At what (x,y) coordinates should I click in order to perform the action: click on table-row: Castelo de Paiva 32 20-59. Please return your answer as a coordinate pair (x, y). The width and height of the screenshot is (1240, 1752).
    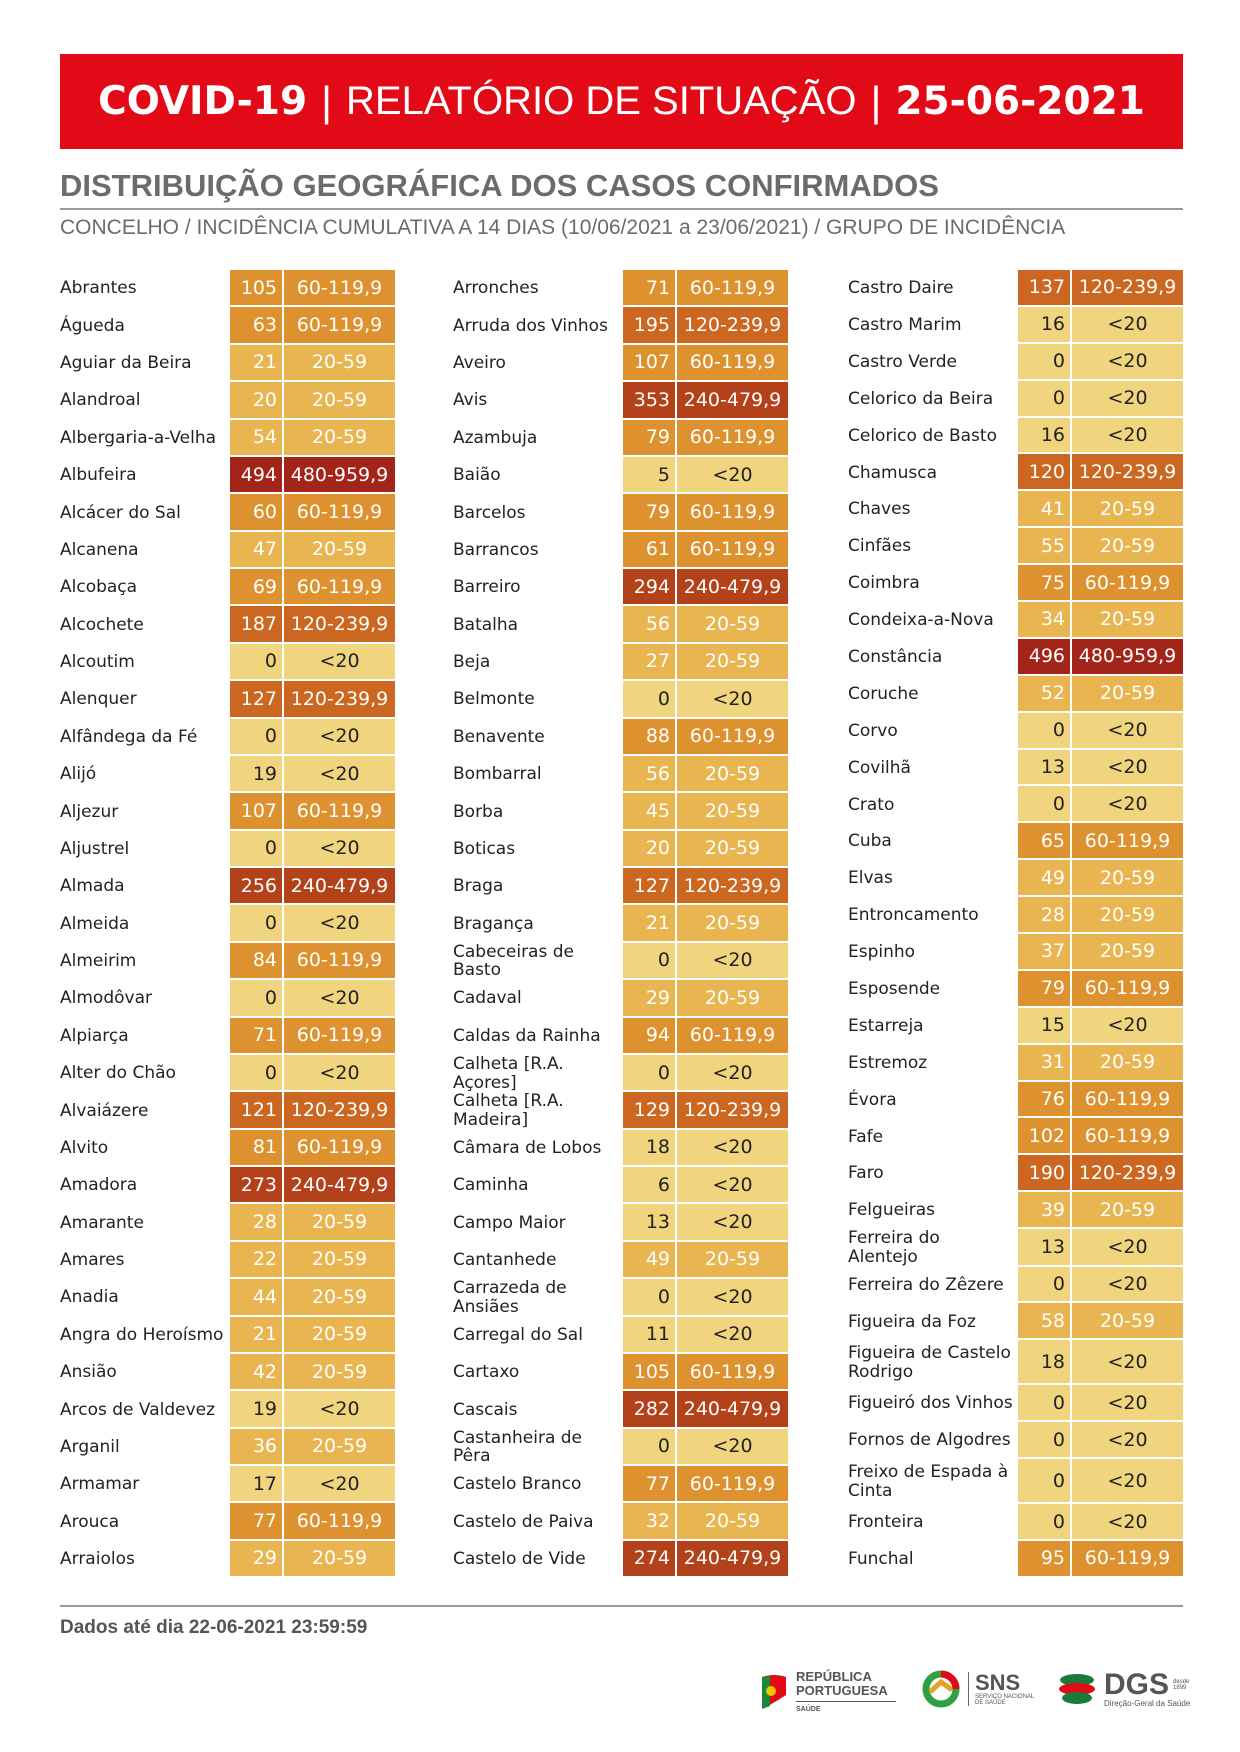
    Looking at the image, I should click on (620, 1522).